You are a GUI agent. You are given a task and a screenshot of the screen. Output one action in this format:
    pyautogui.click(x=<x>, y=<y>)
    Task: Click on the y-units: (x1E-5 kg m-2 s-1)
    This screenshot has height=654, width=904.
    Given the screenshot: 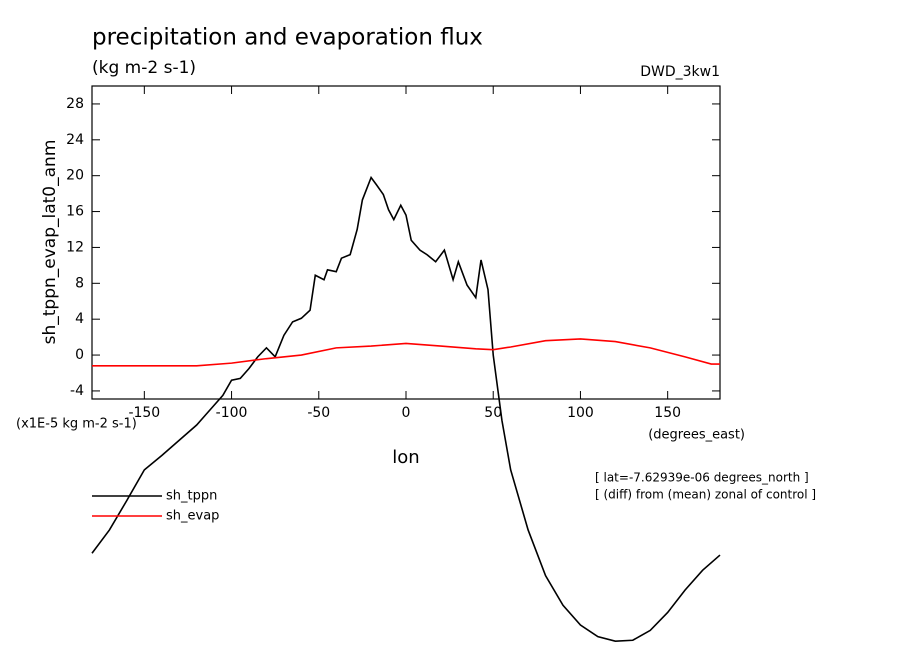 What is the action you would take?
    pyautogui.click(x=76, y=424)
    